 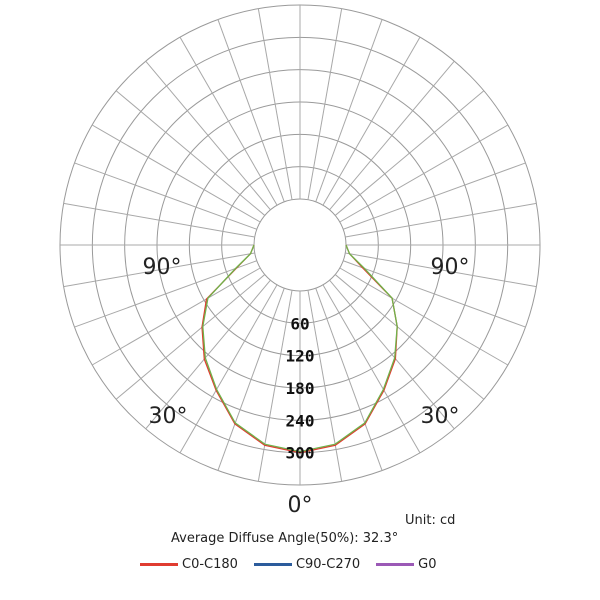 What do you see at coordinates (210, 564) in the screenshot?
I see `legend-label: C0-C180` at bounding box center [210, 564].